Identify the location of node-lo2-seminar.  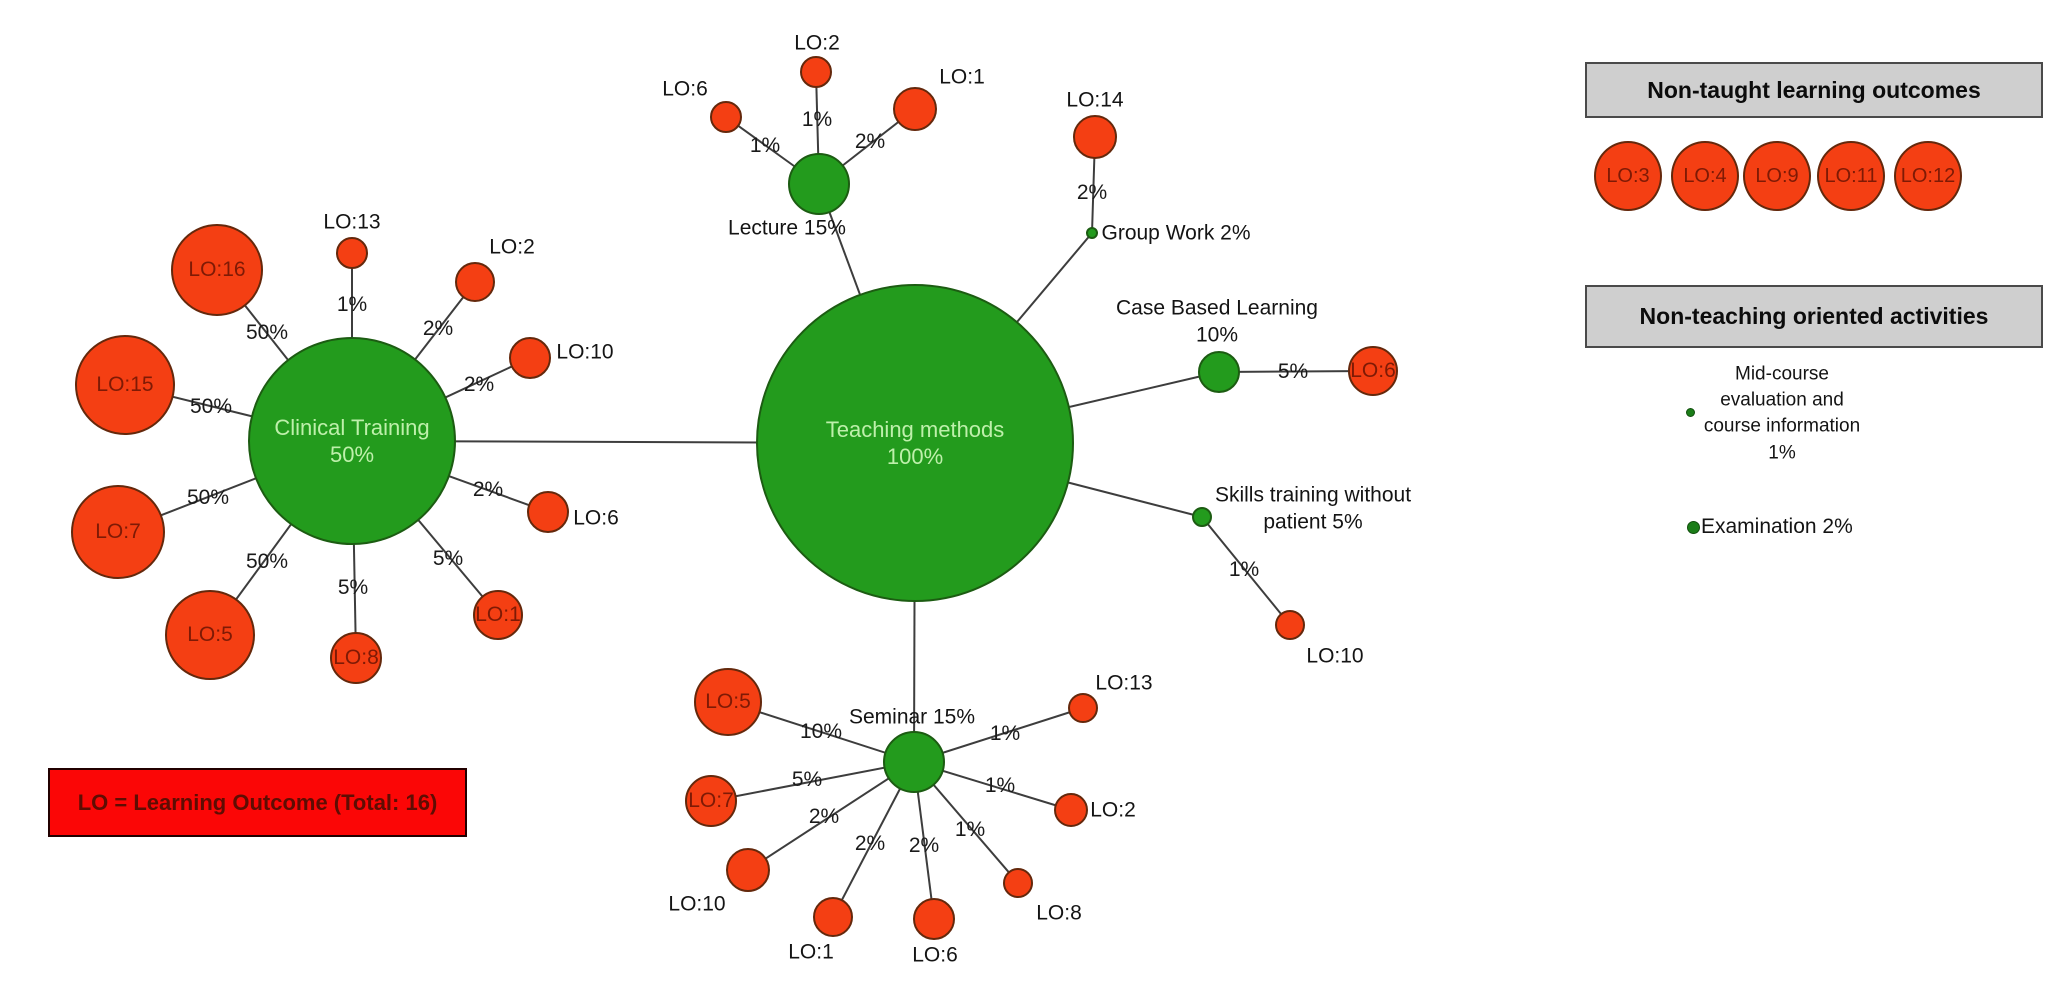
(1071, 810).